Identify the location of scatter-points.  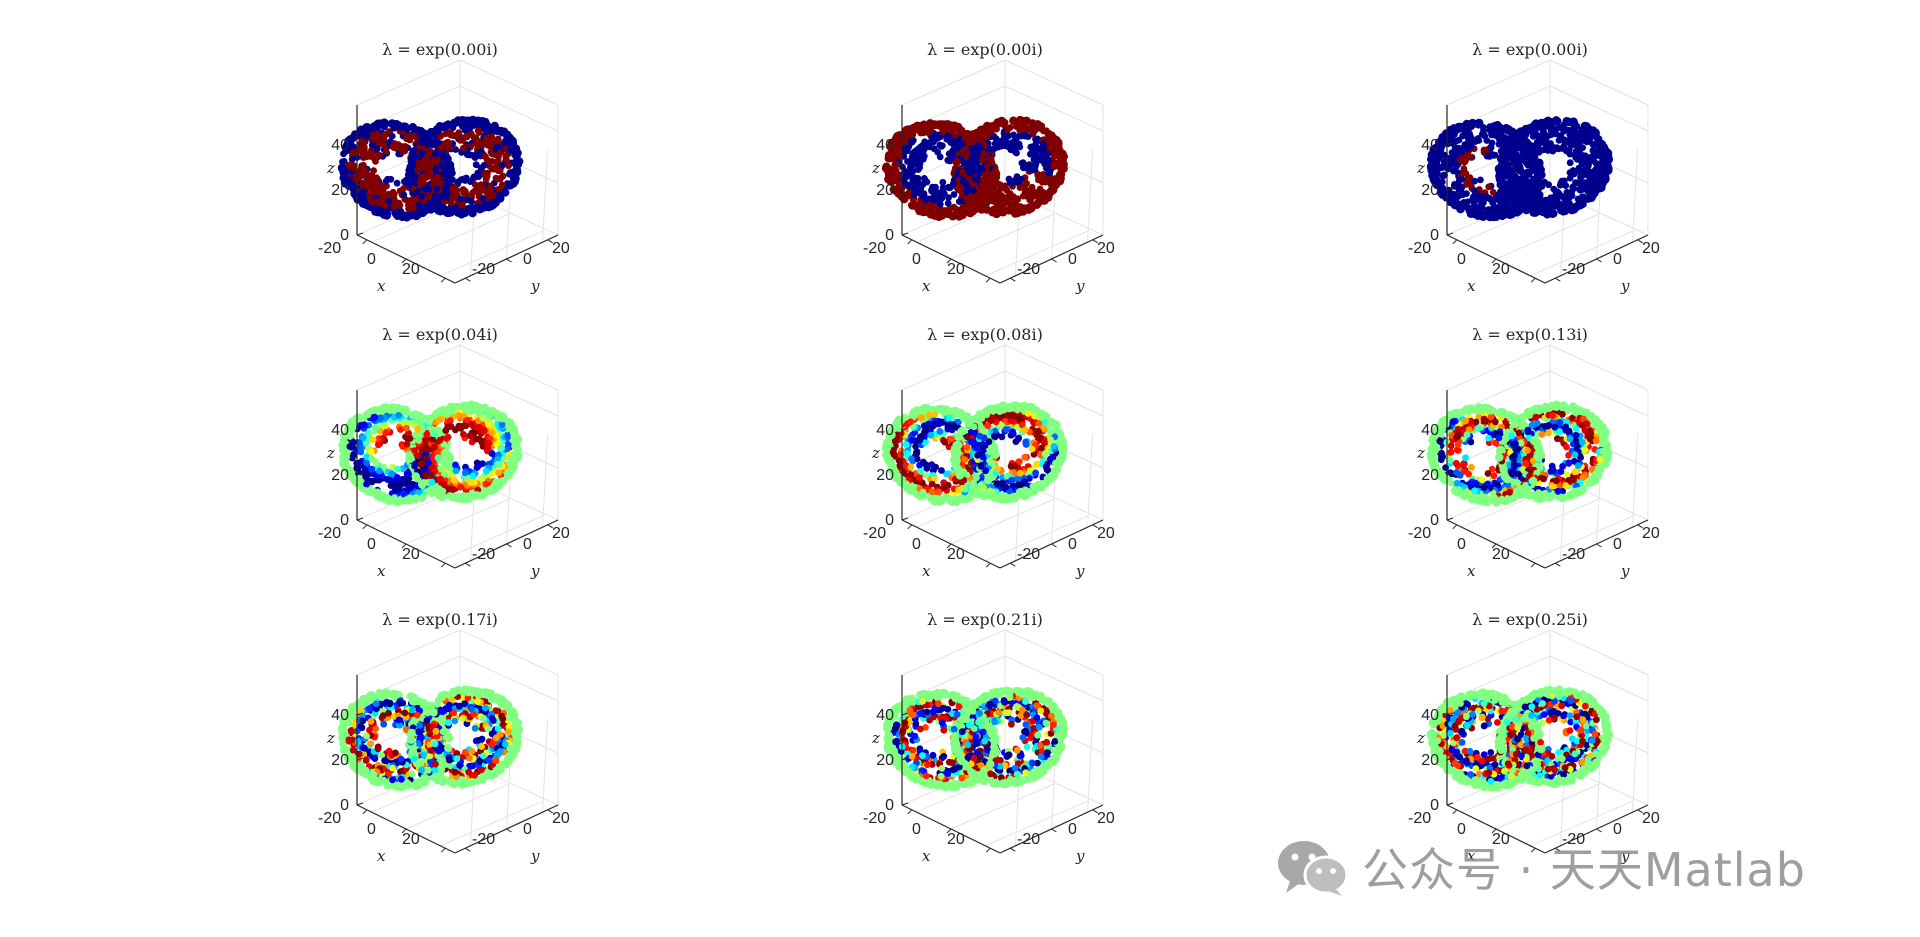
(1519, 169).